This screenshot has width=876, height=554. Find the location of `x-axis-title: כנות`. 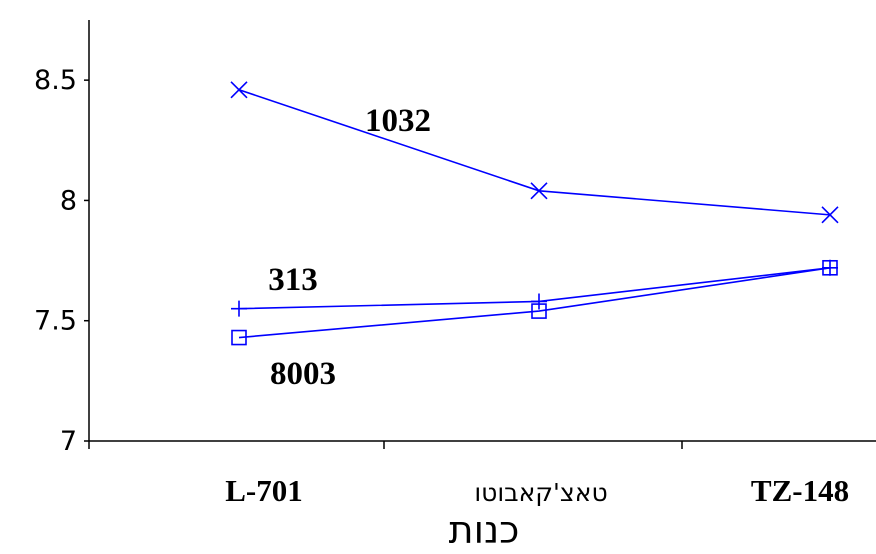

x-axis-title: כנות is located at coordinates (484, 530).